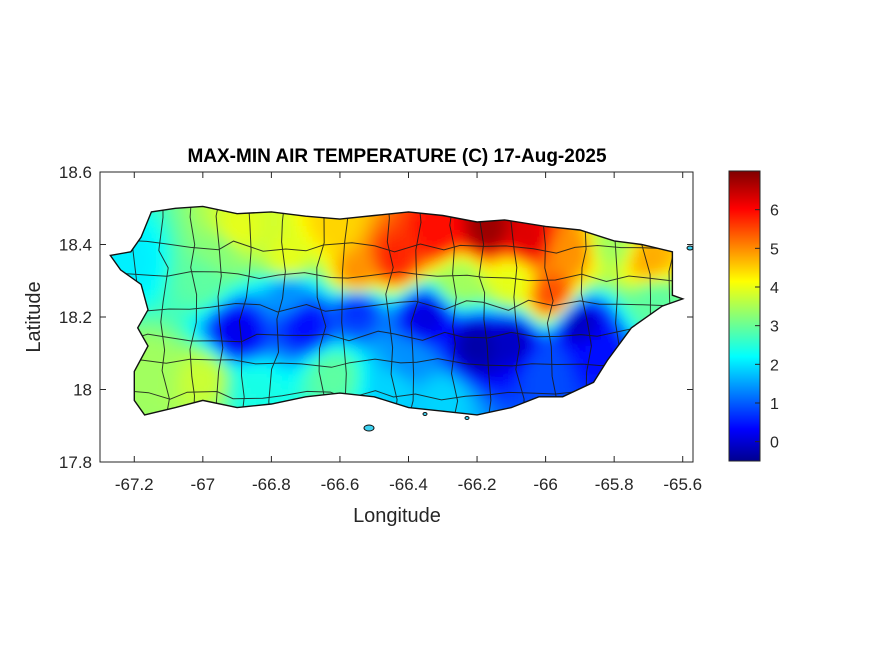  What do you see at coordinates (774, 365) in the screenshot?
I see `colorbar-tick-label: 2` at bounding box center [774, 365].